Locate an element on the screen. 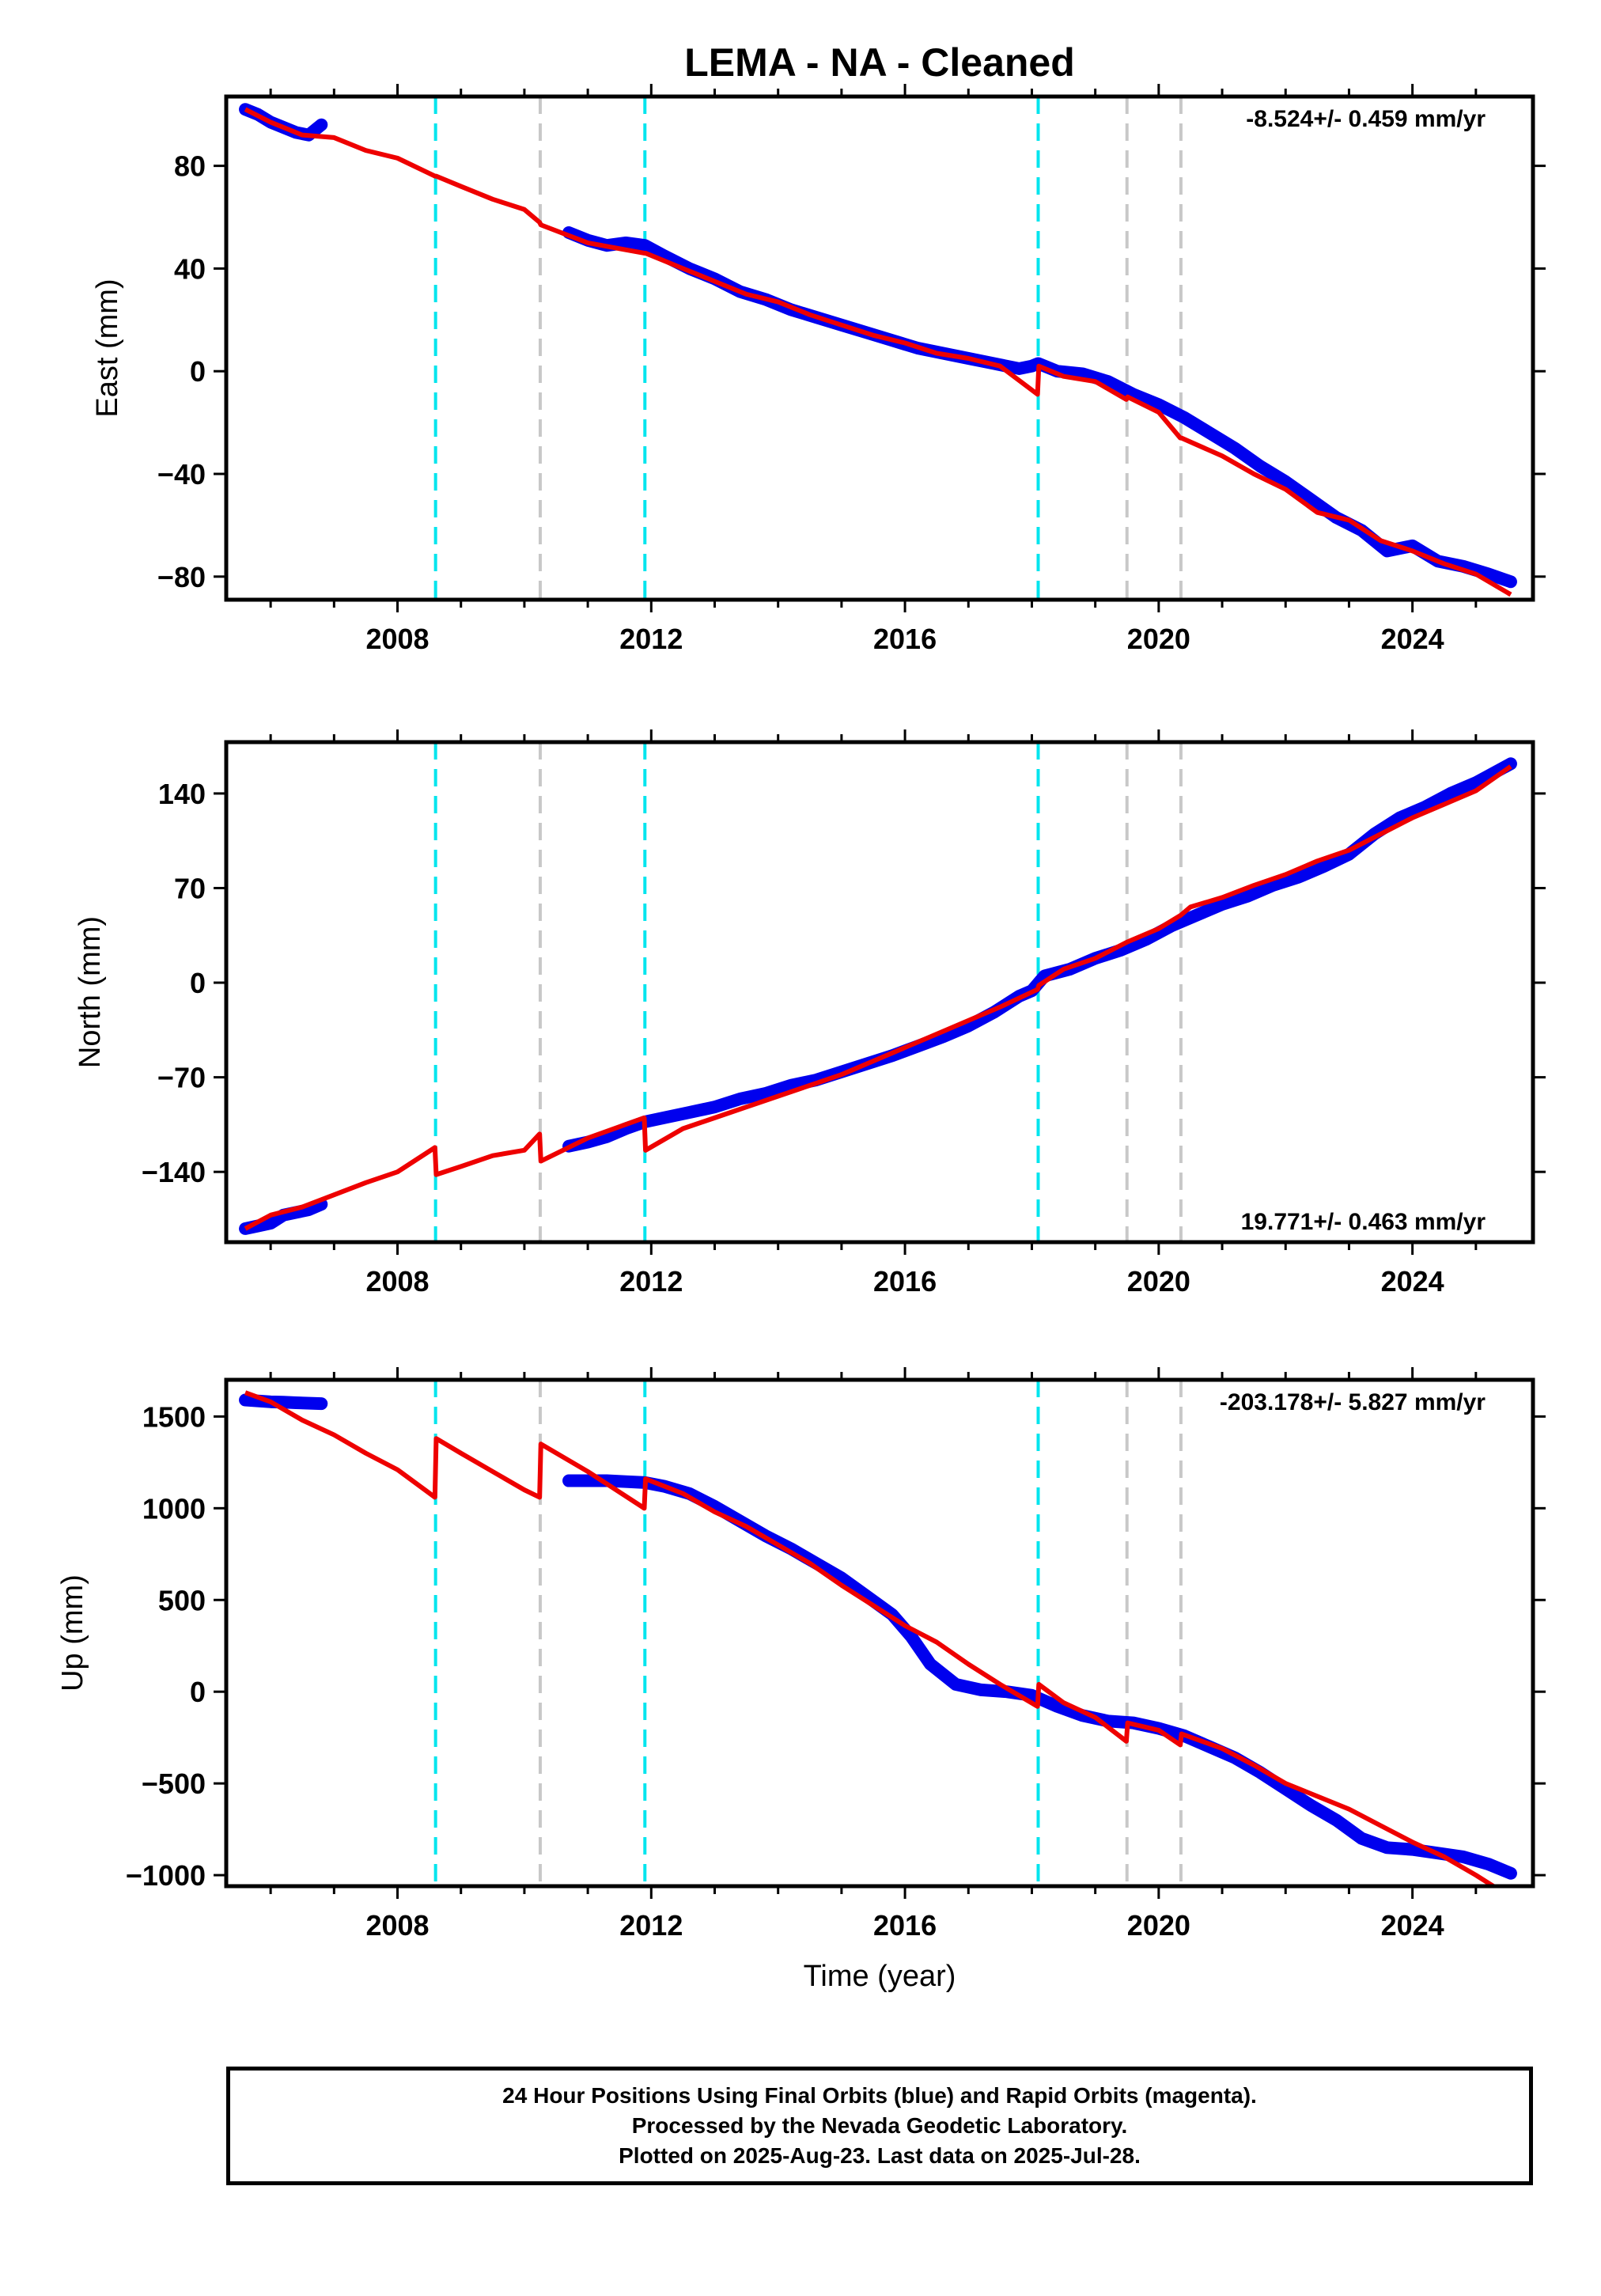 This screenshot has height=2296, width=1601. y-tick-label: 140 is located at coordinates (182, 794).